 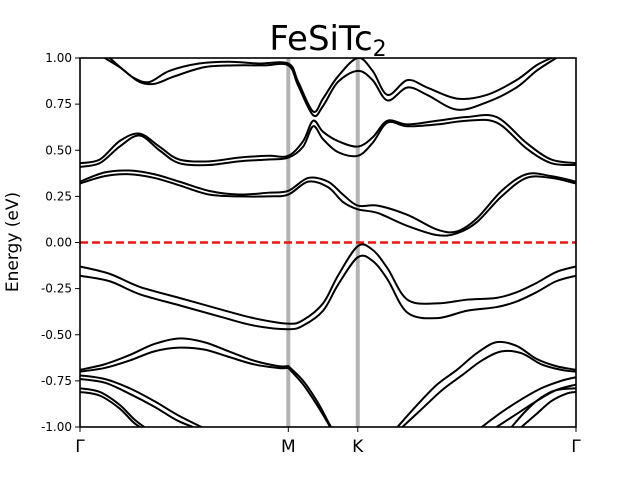 What do you see at coordinates (13, 242) in the screenshot?
I see `y-axis-label: Energy (eV)` at bounding box center [13, 242].